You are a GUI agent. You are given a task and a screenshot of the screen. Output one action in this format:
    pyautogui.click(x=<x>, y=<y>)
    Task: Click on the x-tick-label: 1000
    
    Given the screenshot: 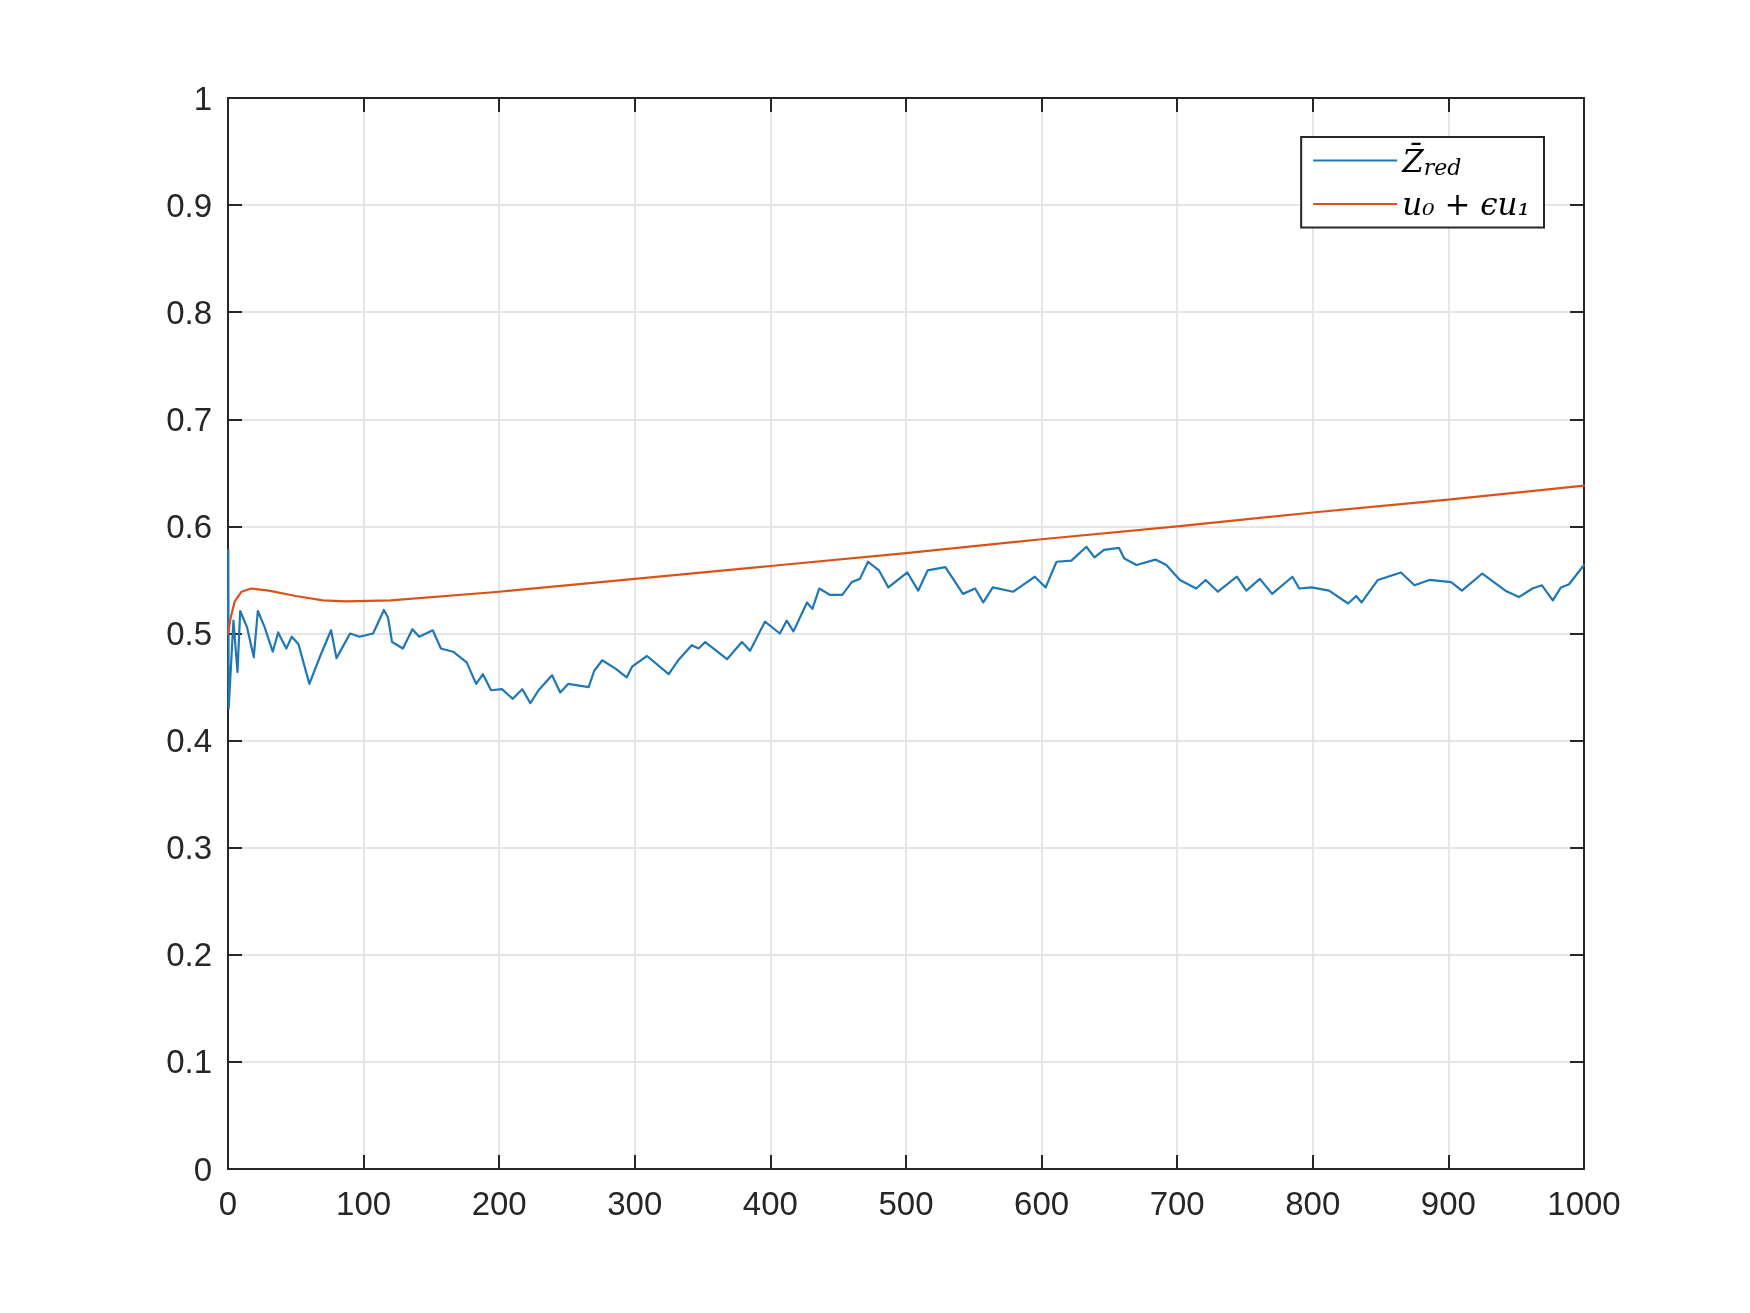 What is the action you would take?
    pyautogui.click(x=1584, y=1203)
    